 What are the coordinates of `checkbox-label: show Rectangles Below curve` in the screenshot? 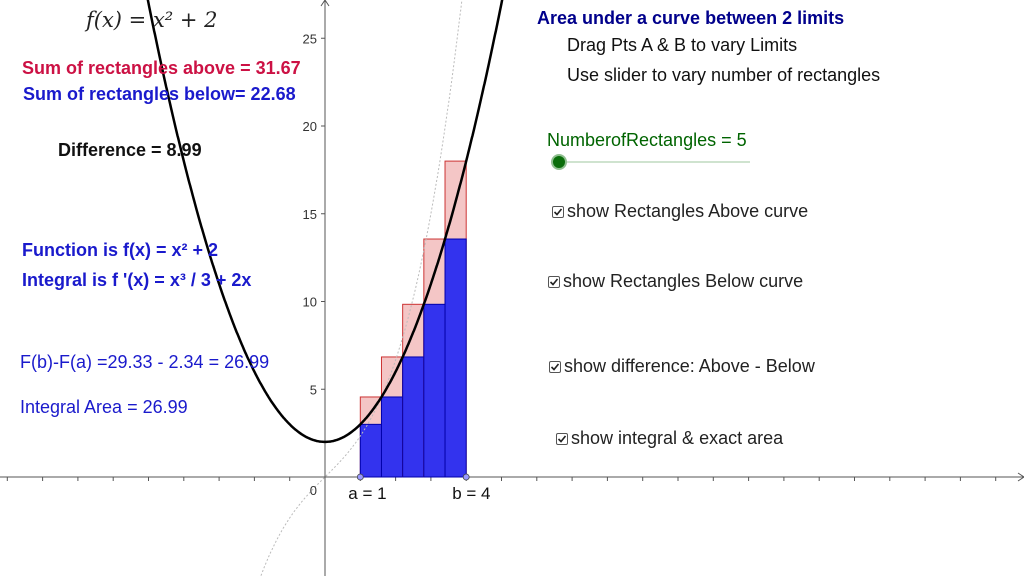 It's located at (683, 281).